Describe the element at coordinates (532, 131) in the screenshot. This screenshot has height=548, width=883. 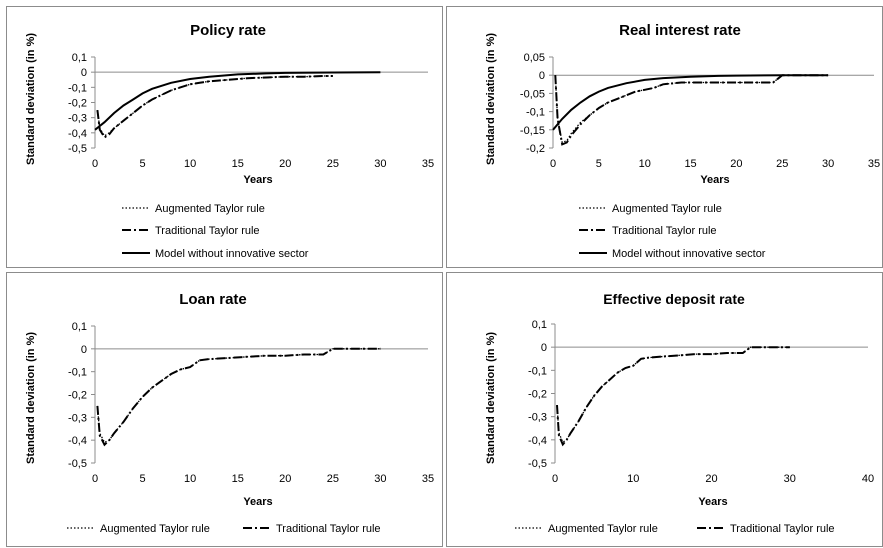
I see `y-tick-label: -0,15` at that location.